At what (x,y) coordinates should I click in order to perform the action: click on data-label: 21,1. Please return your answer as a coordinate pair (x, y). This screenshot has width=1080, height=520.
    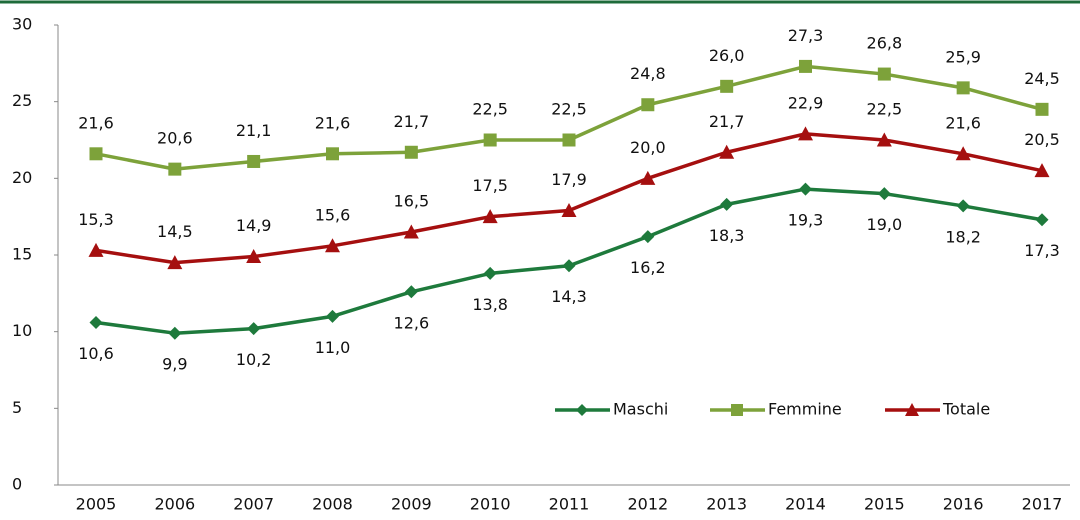
    Looking at the image, I should click on (254, 130).